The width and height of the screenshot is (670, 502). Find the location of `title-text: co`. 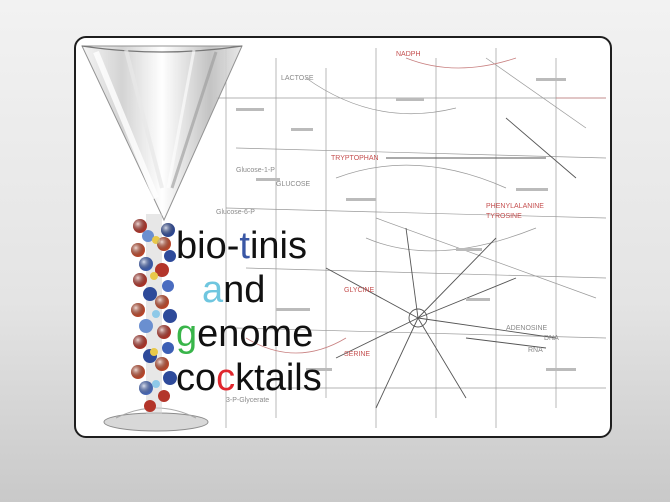

title-text: co is located at coordinates (196, 378).